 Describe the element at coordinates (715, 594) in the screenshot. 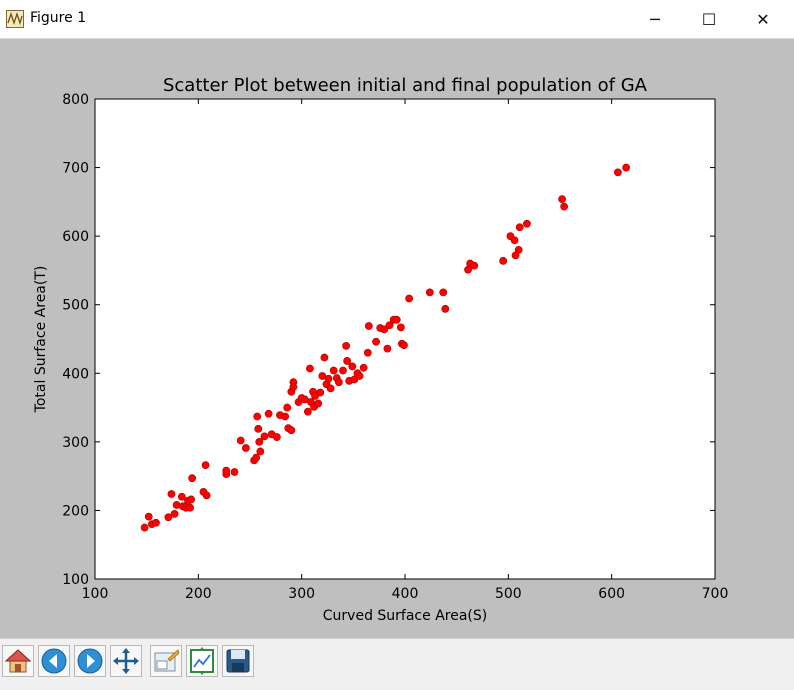

I see `x-tick-label: 700` at that location.